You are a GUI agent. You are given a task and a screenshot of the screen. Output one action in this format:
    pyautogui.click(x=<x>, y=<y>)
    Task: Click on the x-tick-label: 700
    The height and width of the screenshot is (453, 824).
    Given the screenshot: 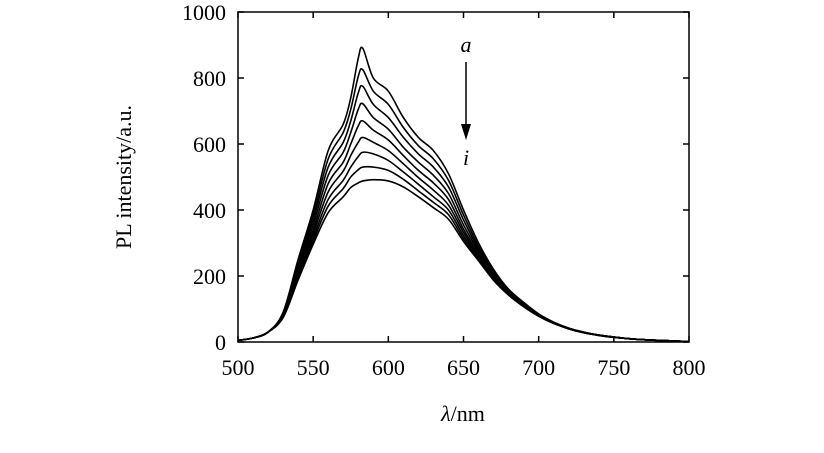 What is the action you would take?
    pyautogui.click(x=538, y=367)
    